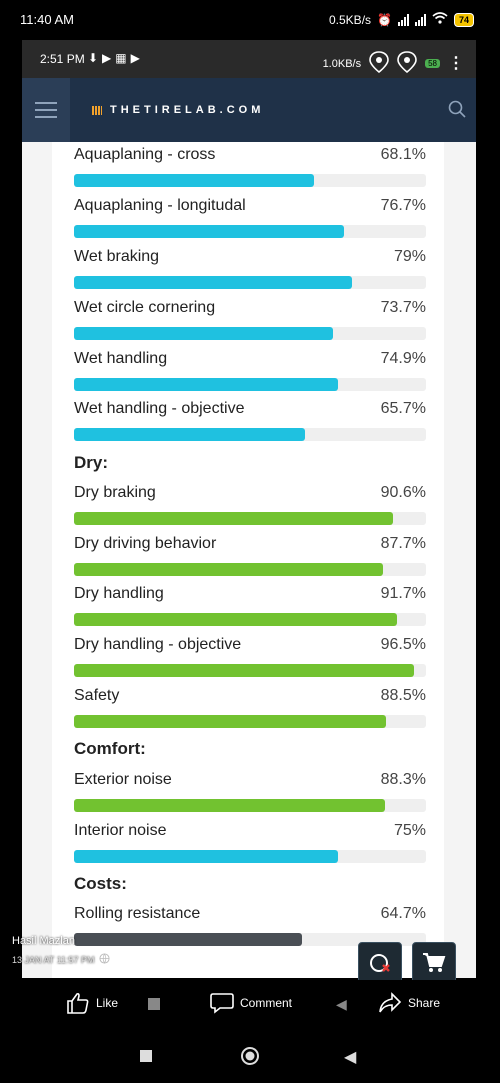 This screenshot has height=1083, width=500. I want to click on back-button: ◀, so click(350, 1057).